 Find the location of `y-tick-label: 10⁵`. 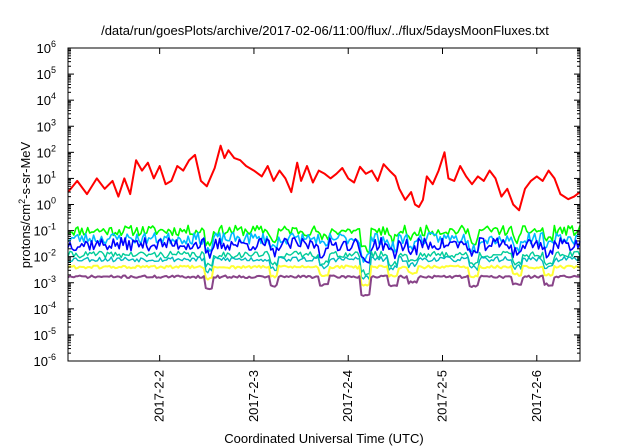

y-tick-label: 10⁵ is located at coordinates (46, 73).